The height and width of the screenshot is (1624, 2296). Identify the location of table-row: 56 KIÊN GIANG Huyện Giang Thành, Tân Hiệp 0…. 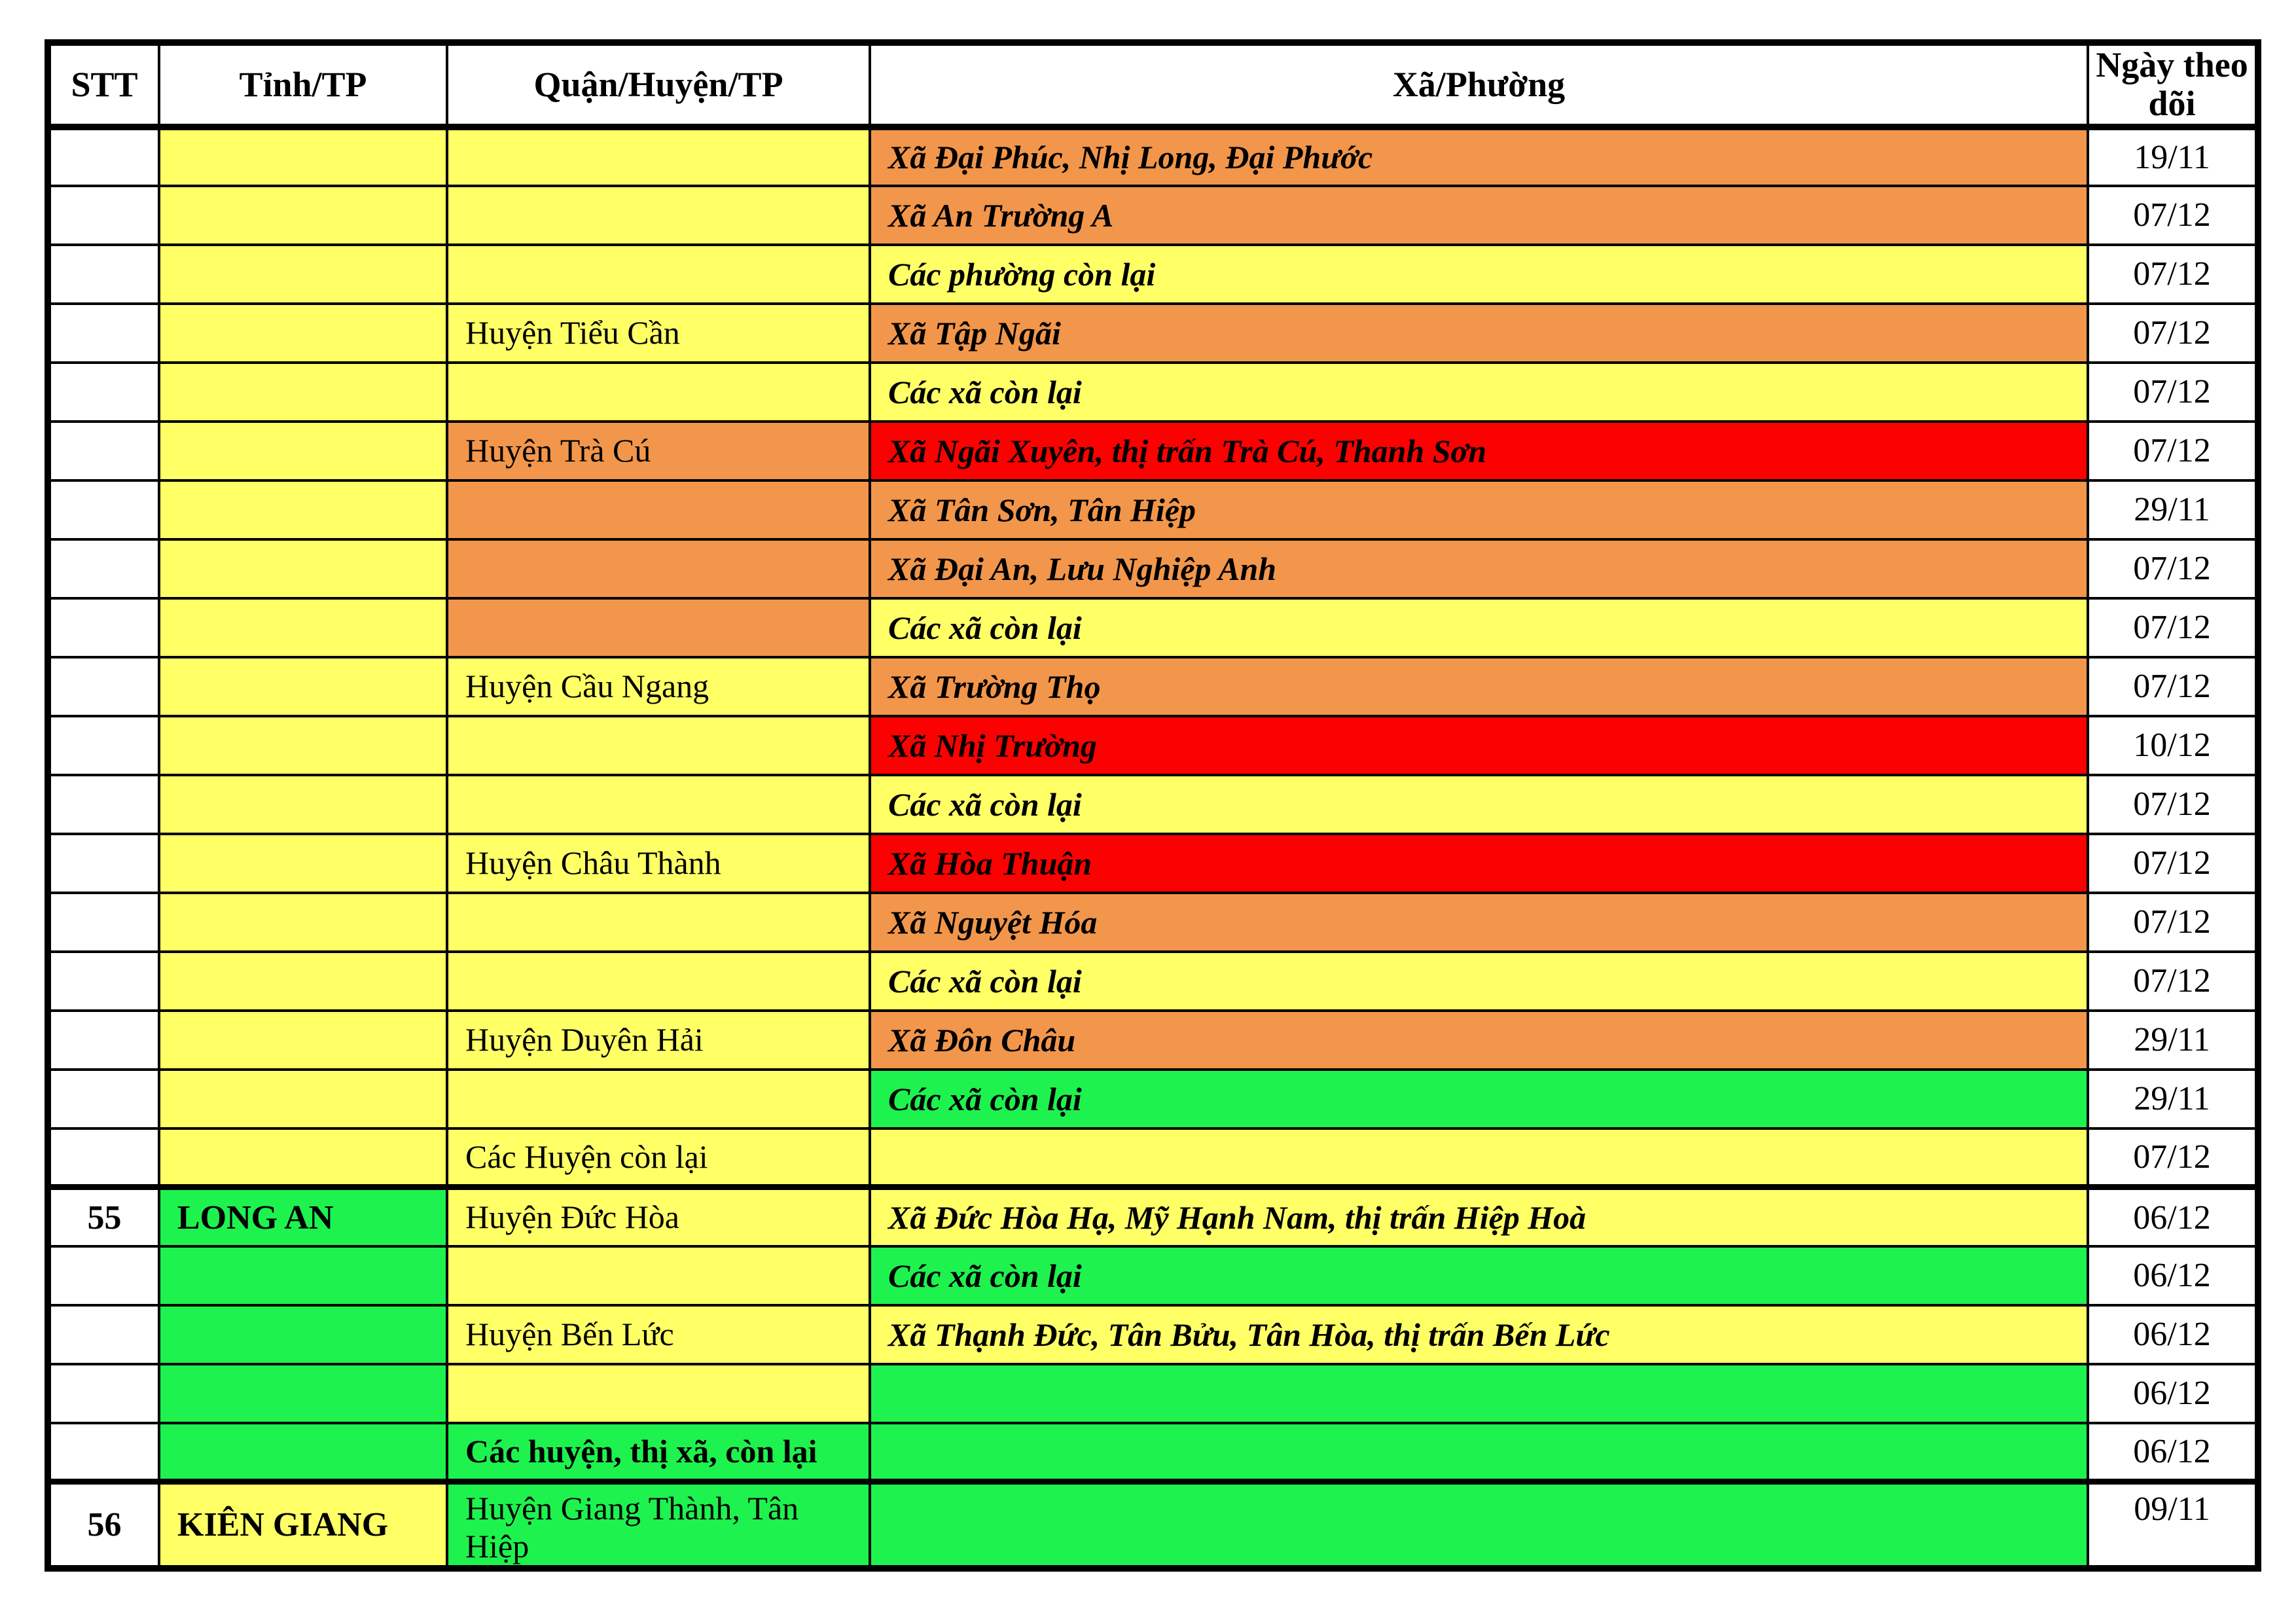
(1152, 1524).